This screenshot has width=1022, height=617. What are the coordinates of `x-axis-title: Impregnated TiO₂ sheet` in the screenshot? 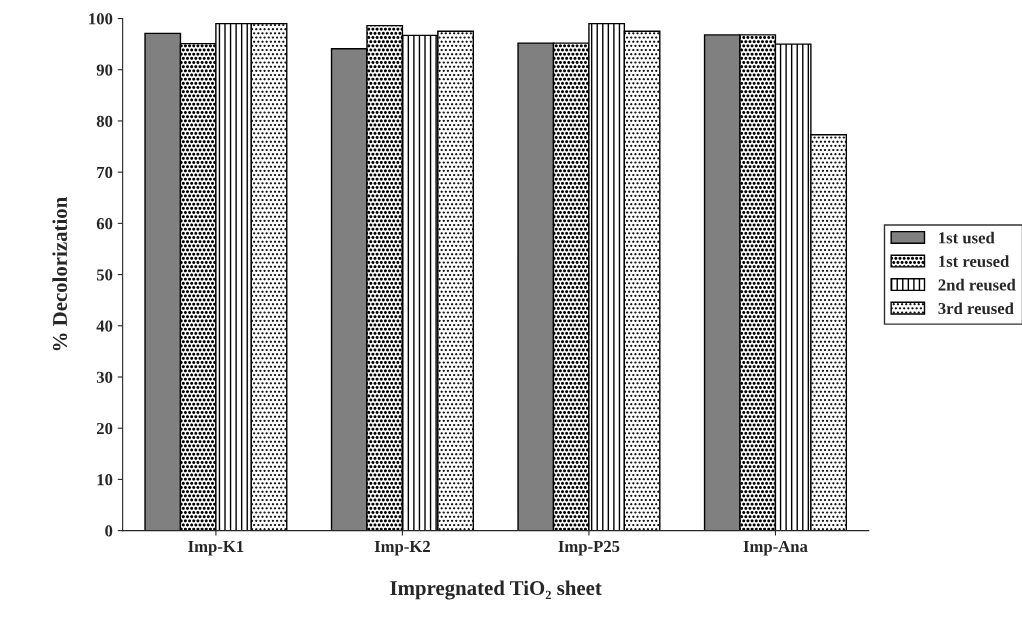 It's located at (496, 590).